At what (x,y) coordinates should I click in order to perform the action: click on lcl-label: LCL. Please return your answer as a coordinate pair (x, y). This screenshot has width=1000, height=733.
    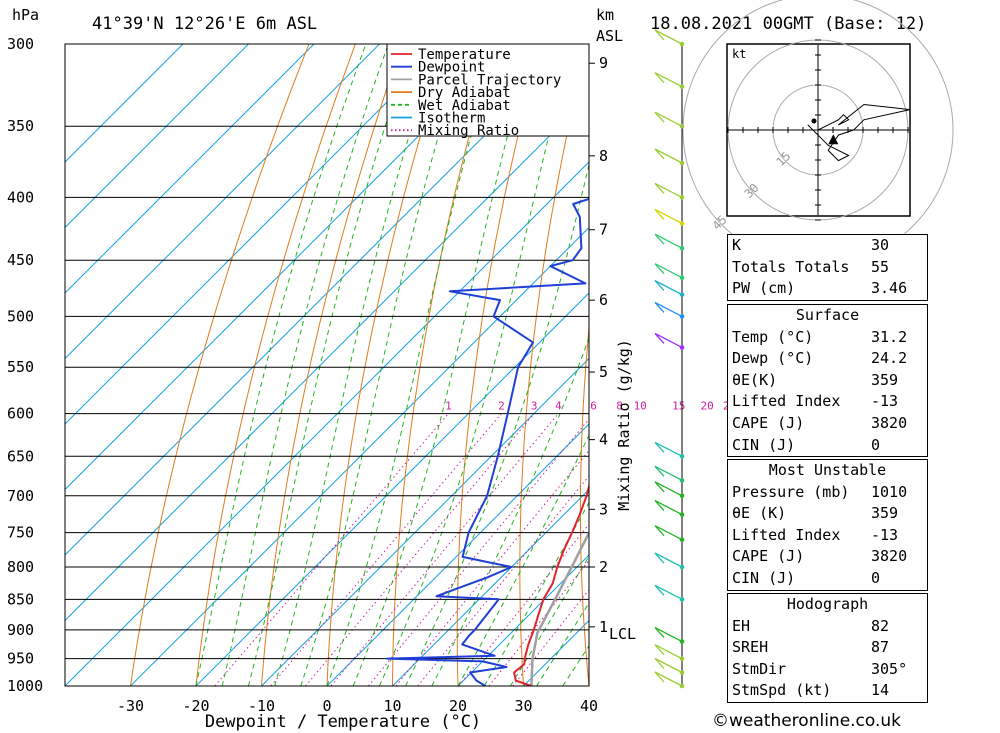
    Looking at the image, I should click on (622, 634).